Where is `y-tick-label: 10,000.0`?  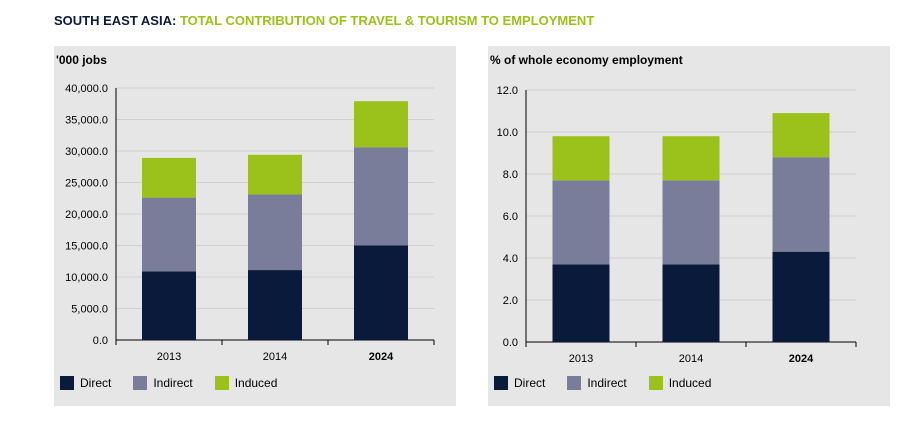
y-tick-label: 10,000.0 is located at coordinates (86, 278).